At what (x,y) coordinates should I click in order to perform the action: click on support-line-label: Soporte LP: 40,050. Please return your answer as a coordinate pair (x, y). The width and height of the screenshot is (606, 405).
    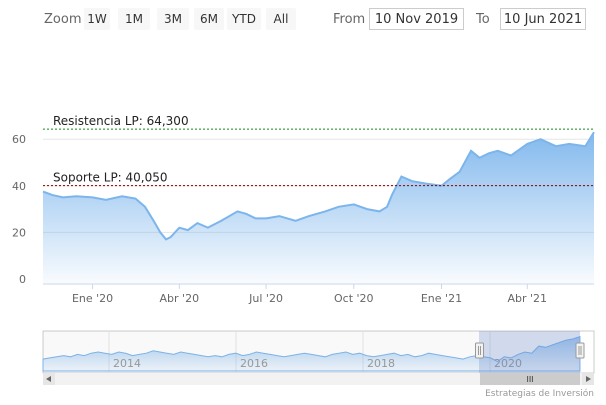
    Looking at the image, I should click on (110, 178).